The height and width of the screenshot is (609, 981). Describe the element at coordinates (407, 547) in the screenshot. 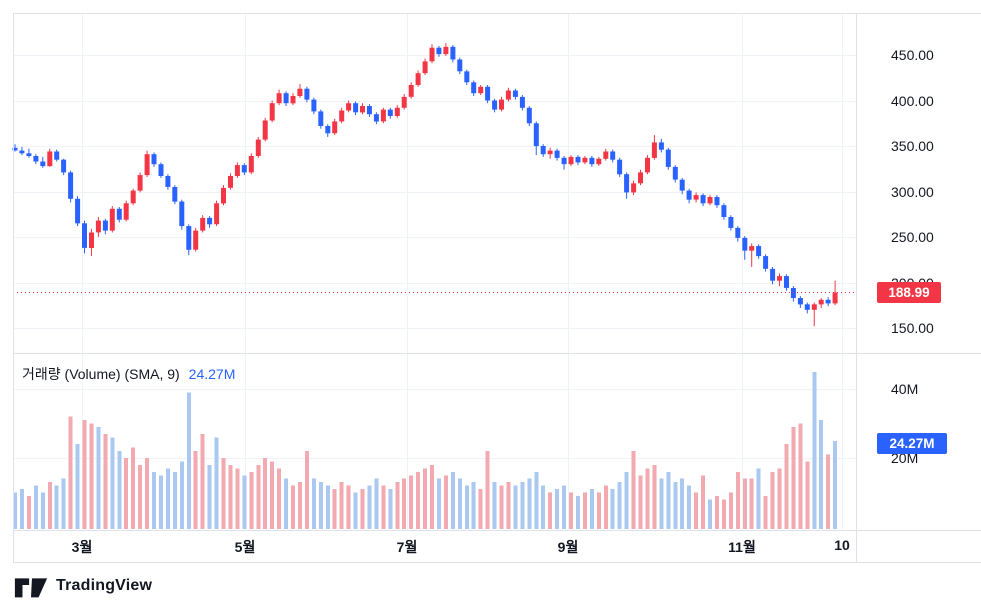

I see `time-tick-label: 7월` at that location.